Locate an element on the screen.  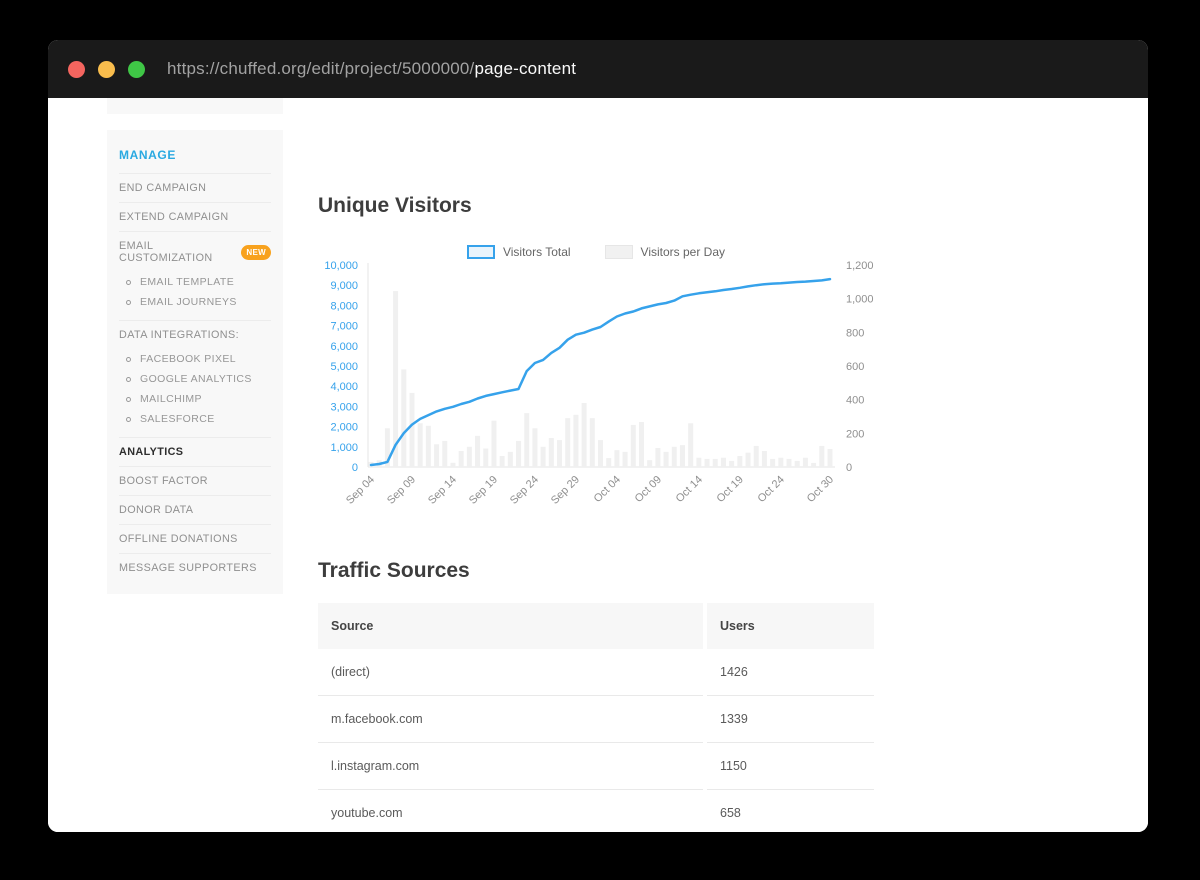
sidebar-subitem-mailchimp: MAILCHIMP is located at coordinates (198, 399).